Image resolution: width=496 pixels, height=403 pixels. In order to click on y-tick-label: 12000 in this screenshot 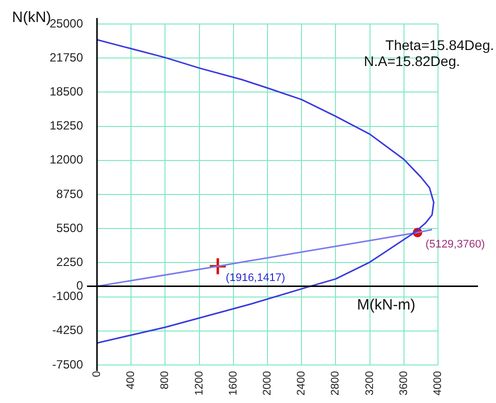, I will do `click(67, 159)`.